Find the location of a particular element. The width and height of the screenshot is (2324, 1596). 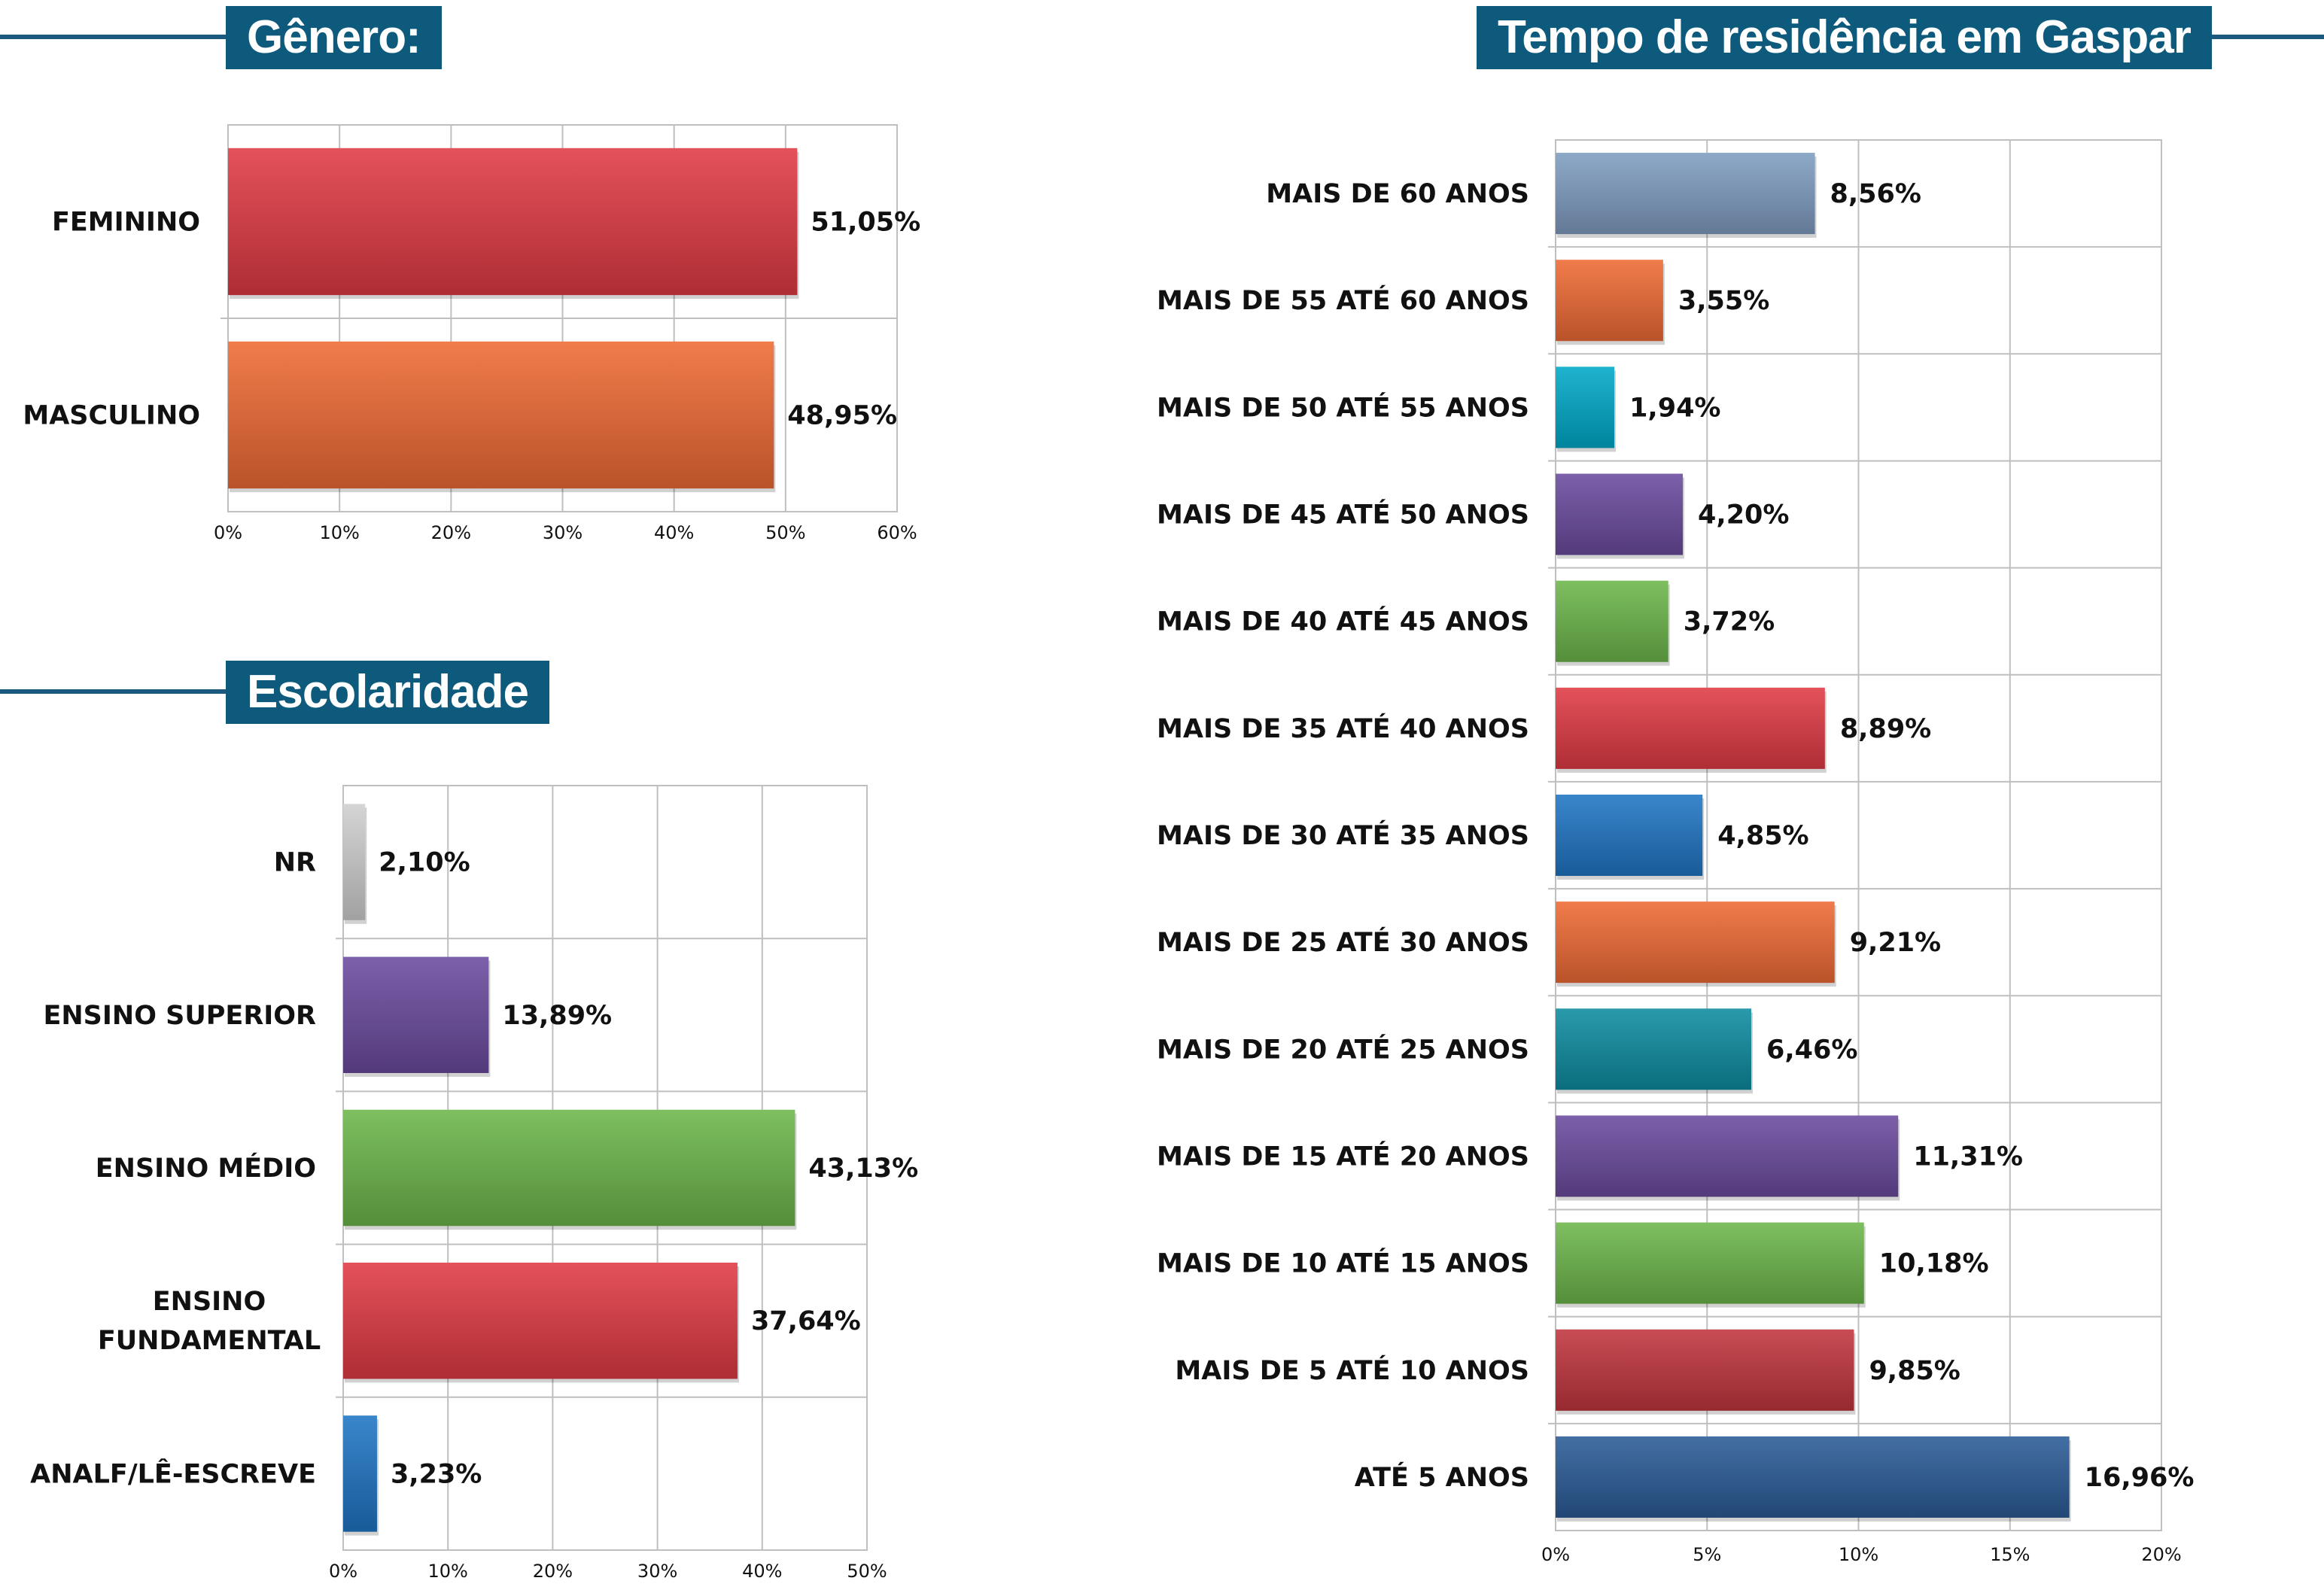

tempo-value-label: 11,31% is located at coordinates (1968, 1157).